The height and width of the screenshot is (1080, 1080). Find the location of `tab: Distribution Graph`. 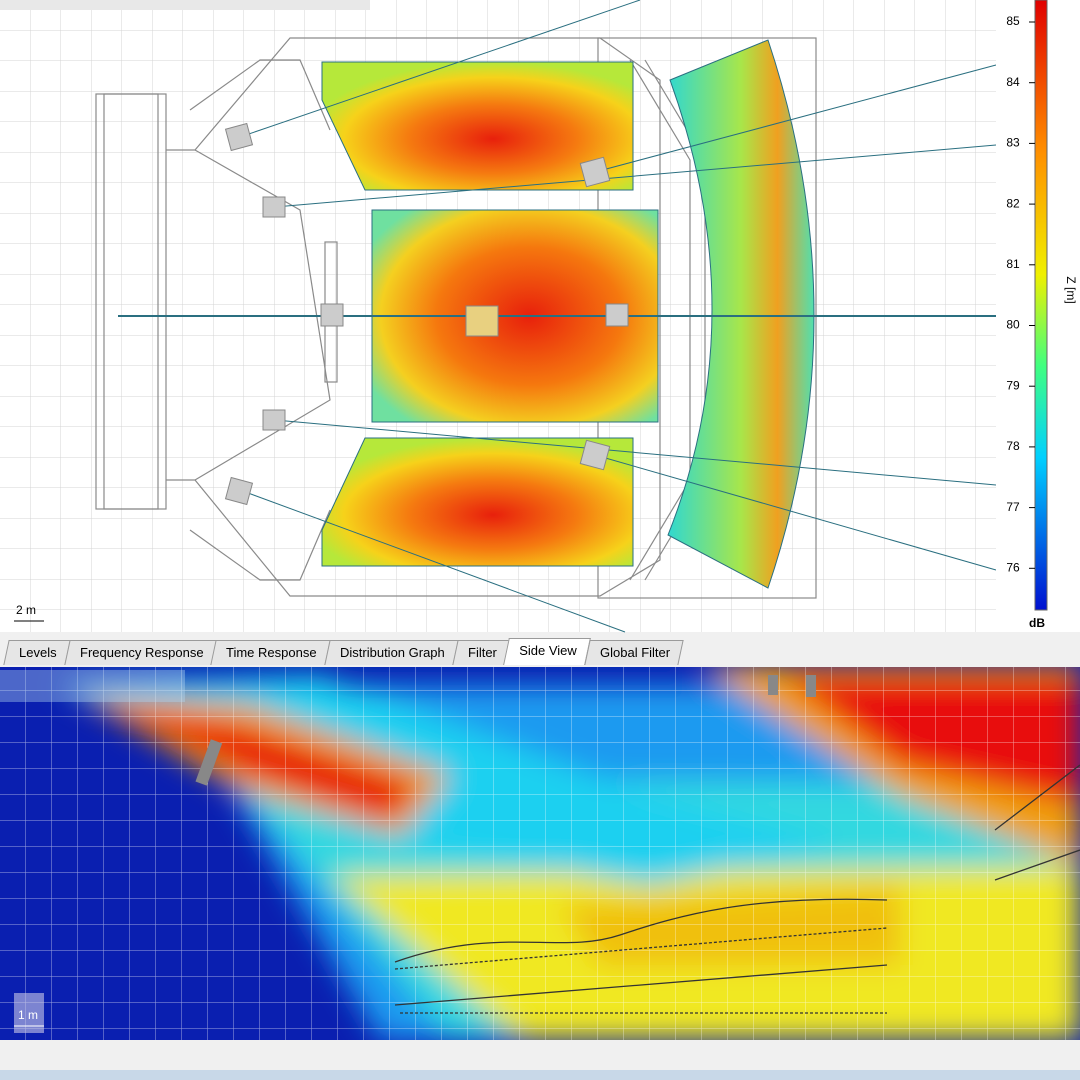

tab: Distribution Graph is located at coordinates (391, 652).